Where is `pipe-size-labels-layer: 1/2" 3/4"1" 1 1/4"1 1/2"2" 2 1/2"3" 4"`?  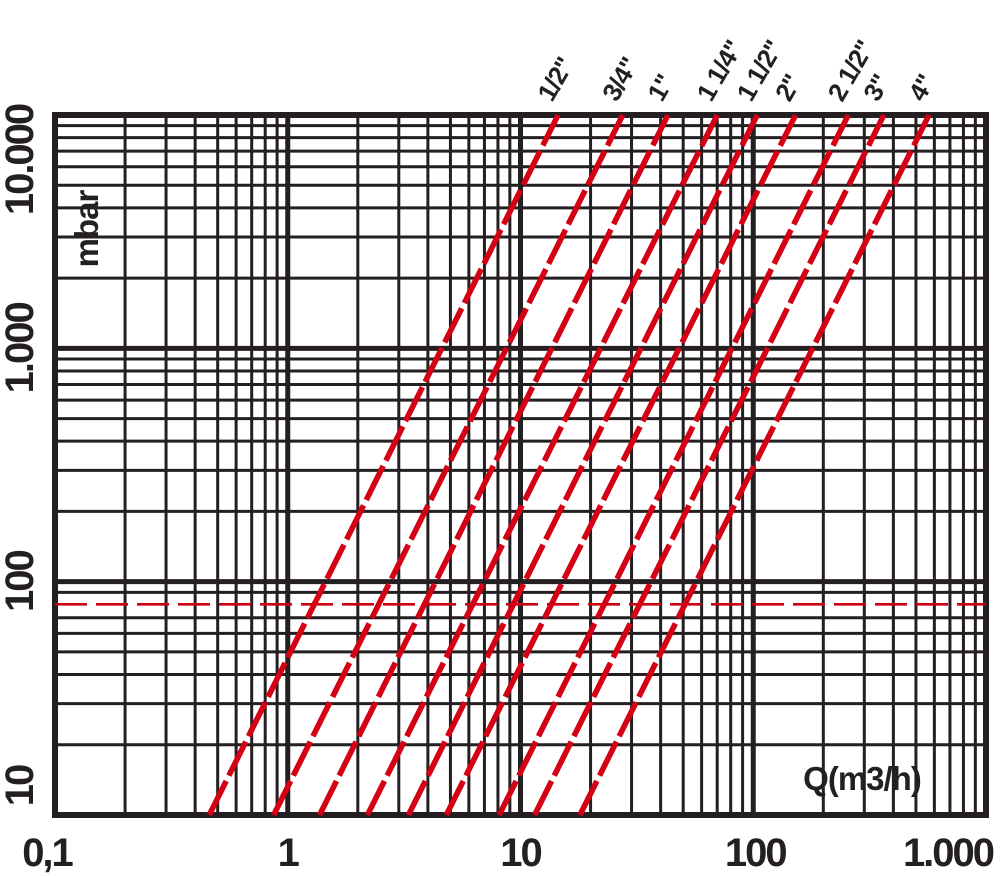
pipe-size-labels-layer: 1/2" 3/4"1" 1 1/4"1 1/2"2" 2 1/2"3" 4" is located at coordinates (735, 70).